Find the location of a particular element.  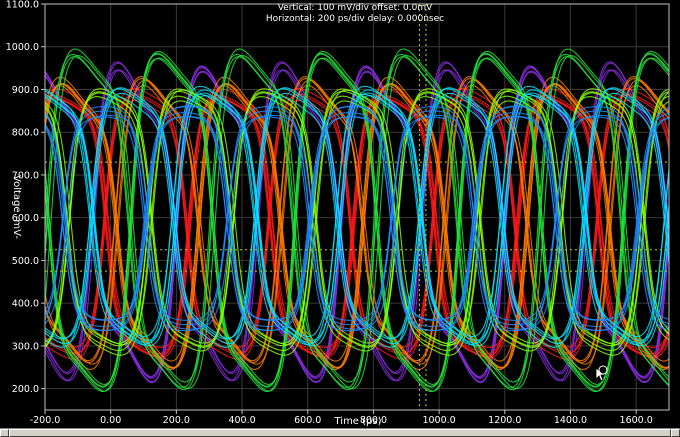

y-axis-label: Voltage -mV- is located at coordinates (16, 207).